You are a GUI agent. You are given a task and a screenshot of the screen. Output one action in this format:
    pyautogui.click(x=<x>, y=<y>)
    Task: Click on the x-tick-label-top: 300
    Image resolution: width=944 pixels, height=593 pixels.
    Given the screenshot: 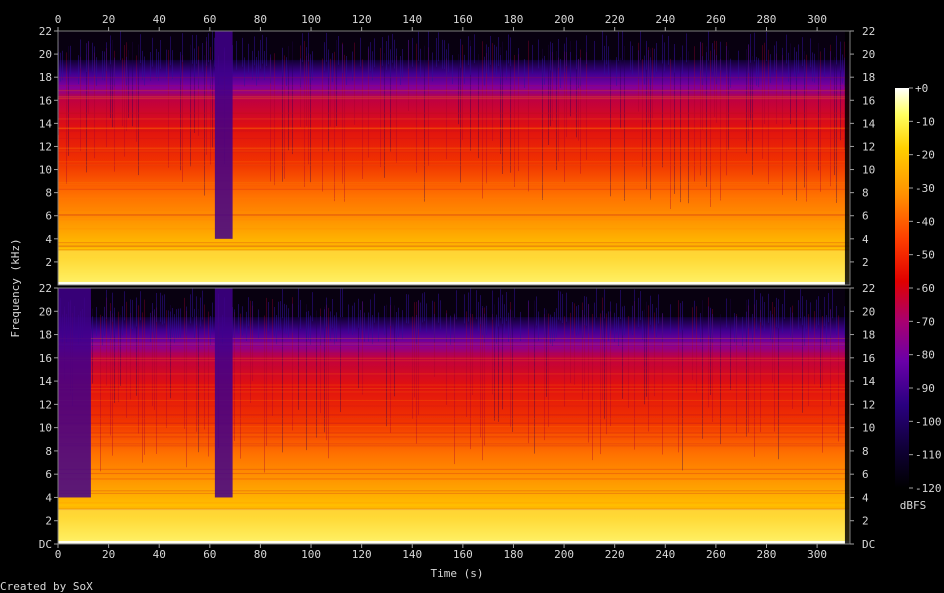 What is the action you would take?
    pyautogui.click(x=817, y=19)
    